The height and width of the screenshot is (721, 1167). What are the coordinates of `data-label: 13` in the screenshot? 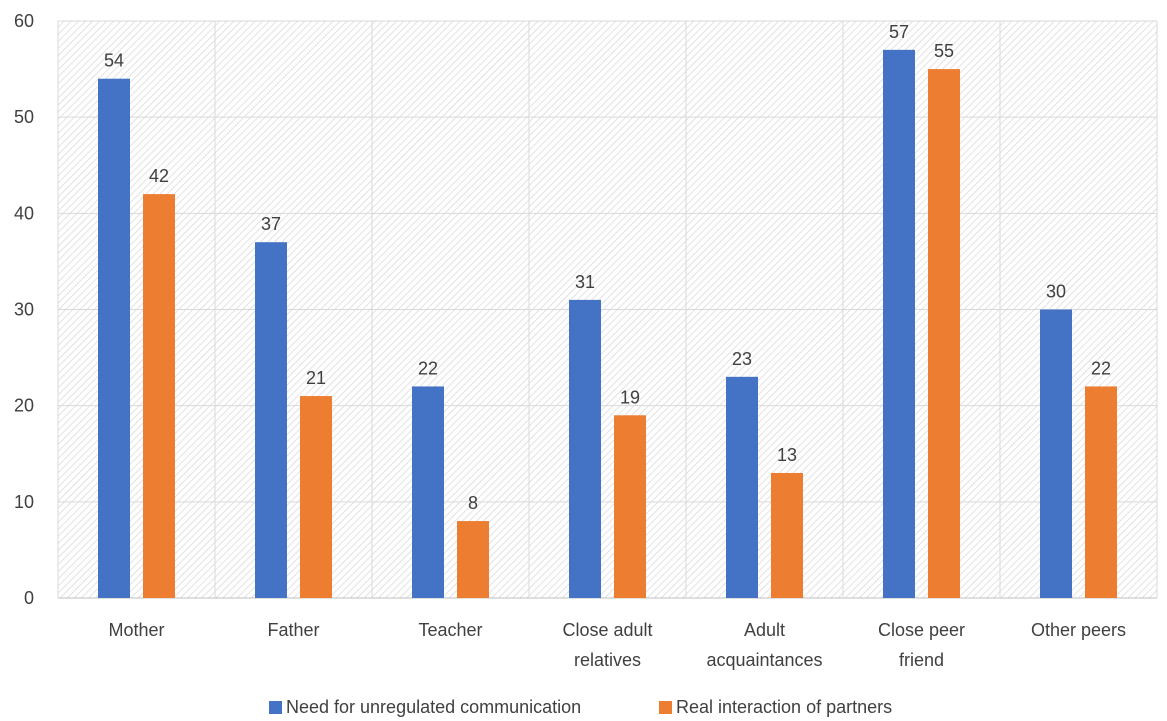 It's located at (787, 455).